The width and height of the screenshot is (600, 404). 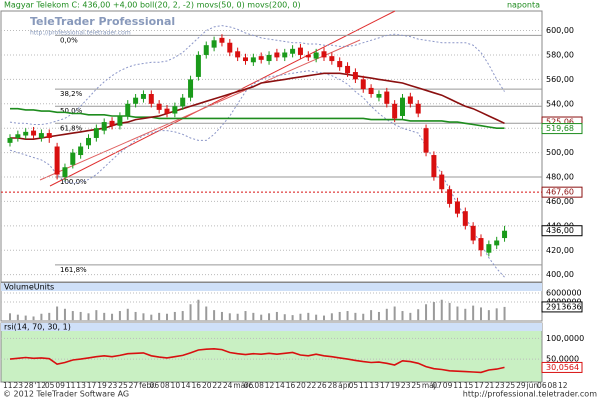 I want to click on x-tick-label: 12, so click(x=270, y=385).